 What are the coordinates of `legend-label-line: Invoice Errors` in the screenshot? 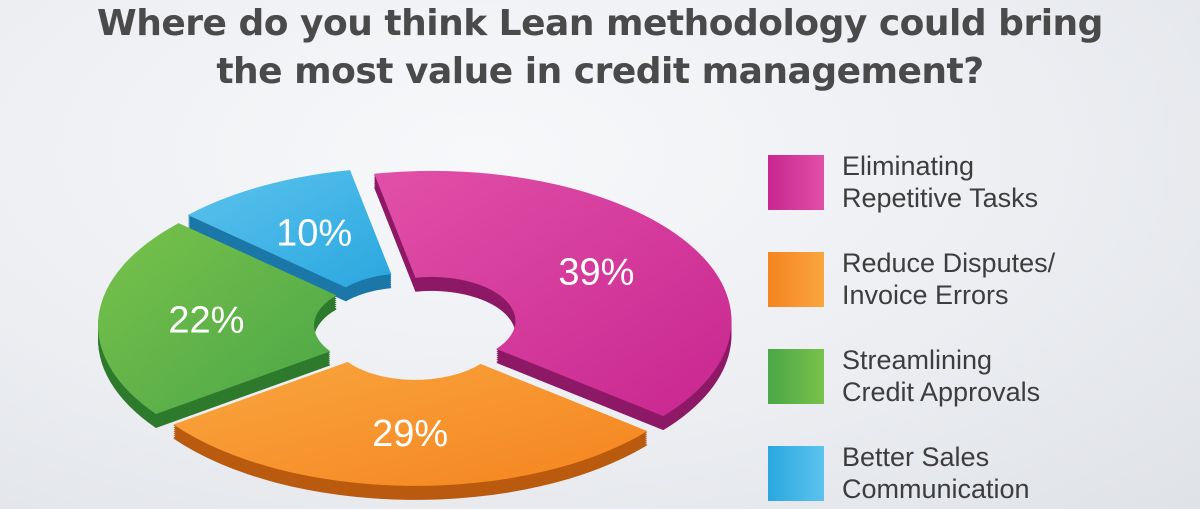 It's located at (925, 295).